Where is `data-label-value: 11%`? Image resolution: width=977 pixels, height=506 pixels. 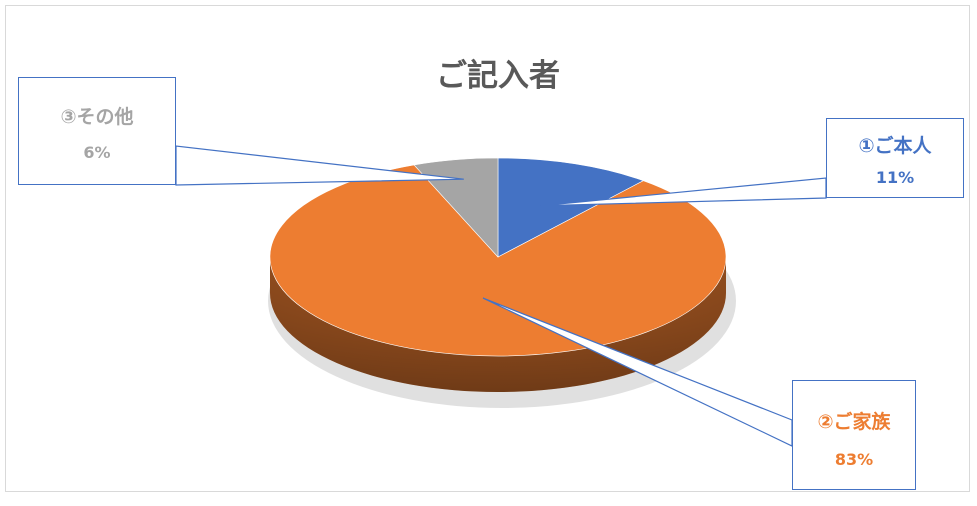
data-label-value: 11% is located at coordinates (895, 177).